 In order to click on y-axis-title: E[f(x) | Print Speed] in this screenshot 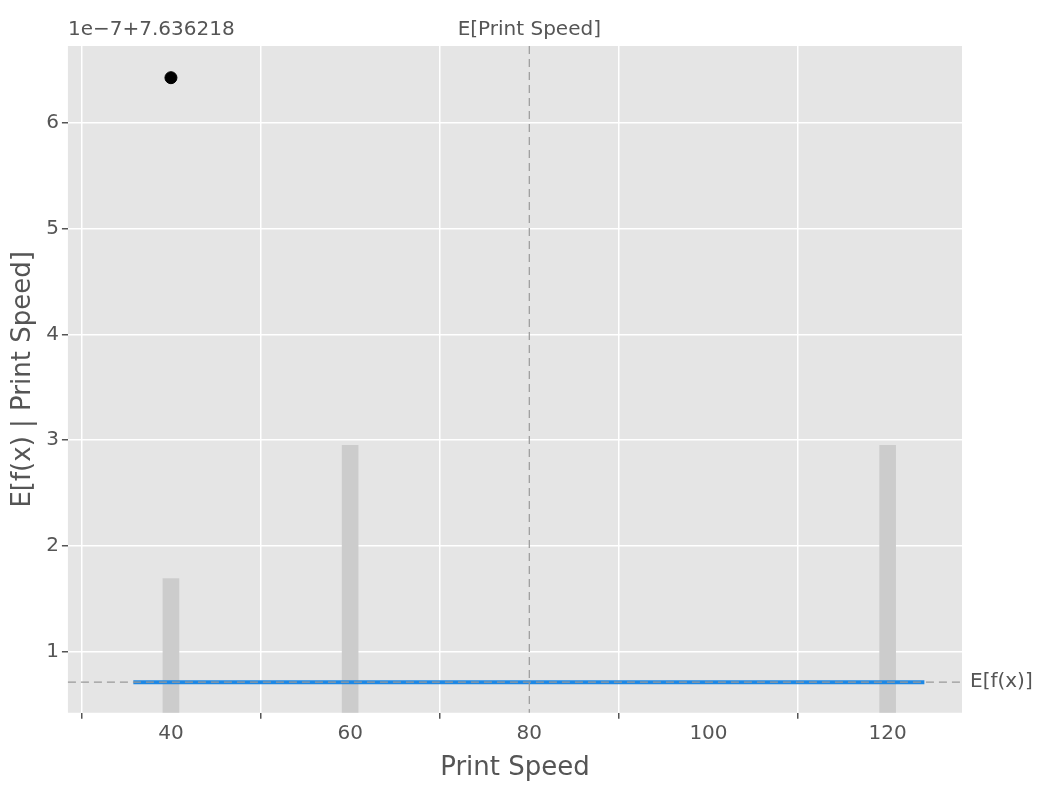, I will do `click(22, 379)`.